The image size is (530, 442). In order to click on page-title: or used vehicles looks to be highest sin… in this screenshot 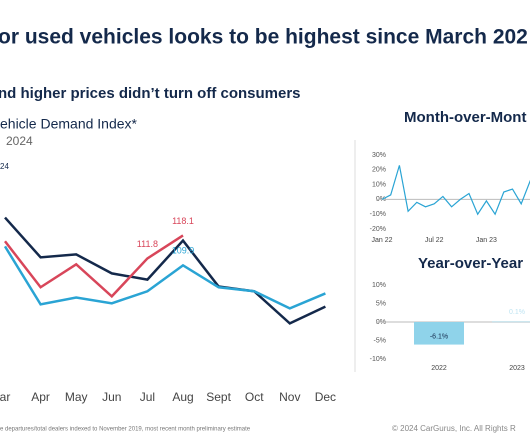, I will do `click(264, 37)`.